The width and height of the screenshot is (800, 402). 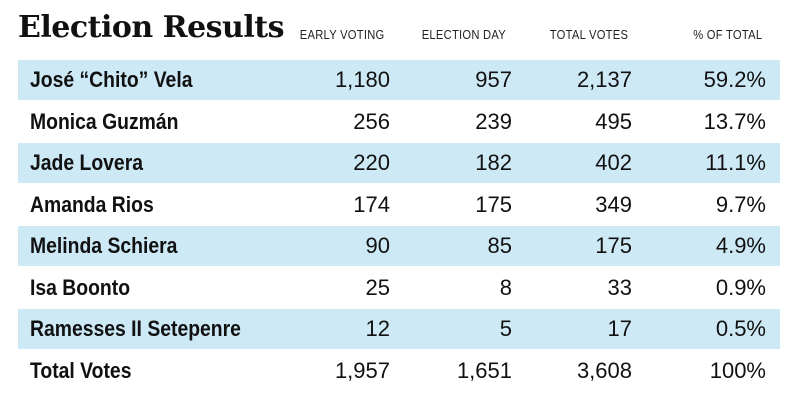 I want to click on total-votes-value: 175, so click(x=613, y=245).